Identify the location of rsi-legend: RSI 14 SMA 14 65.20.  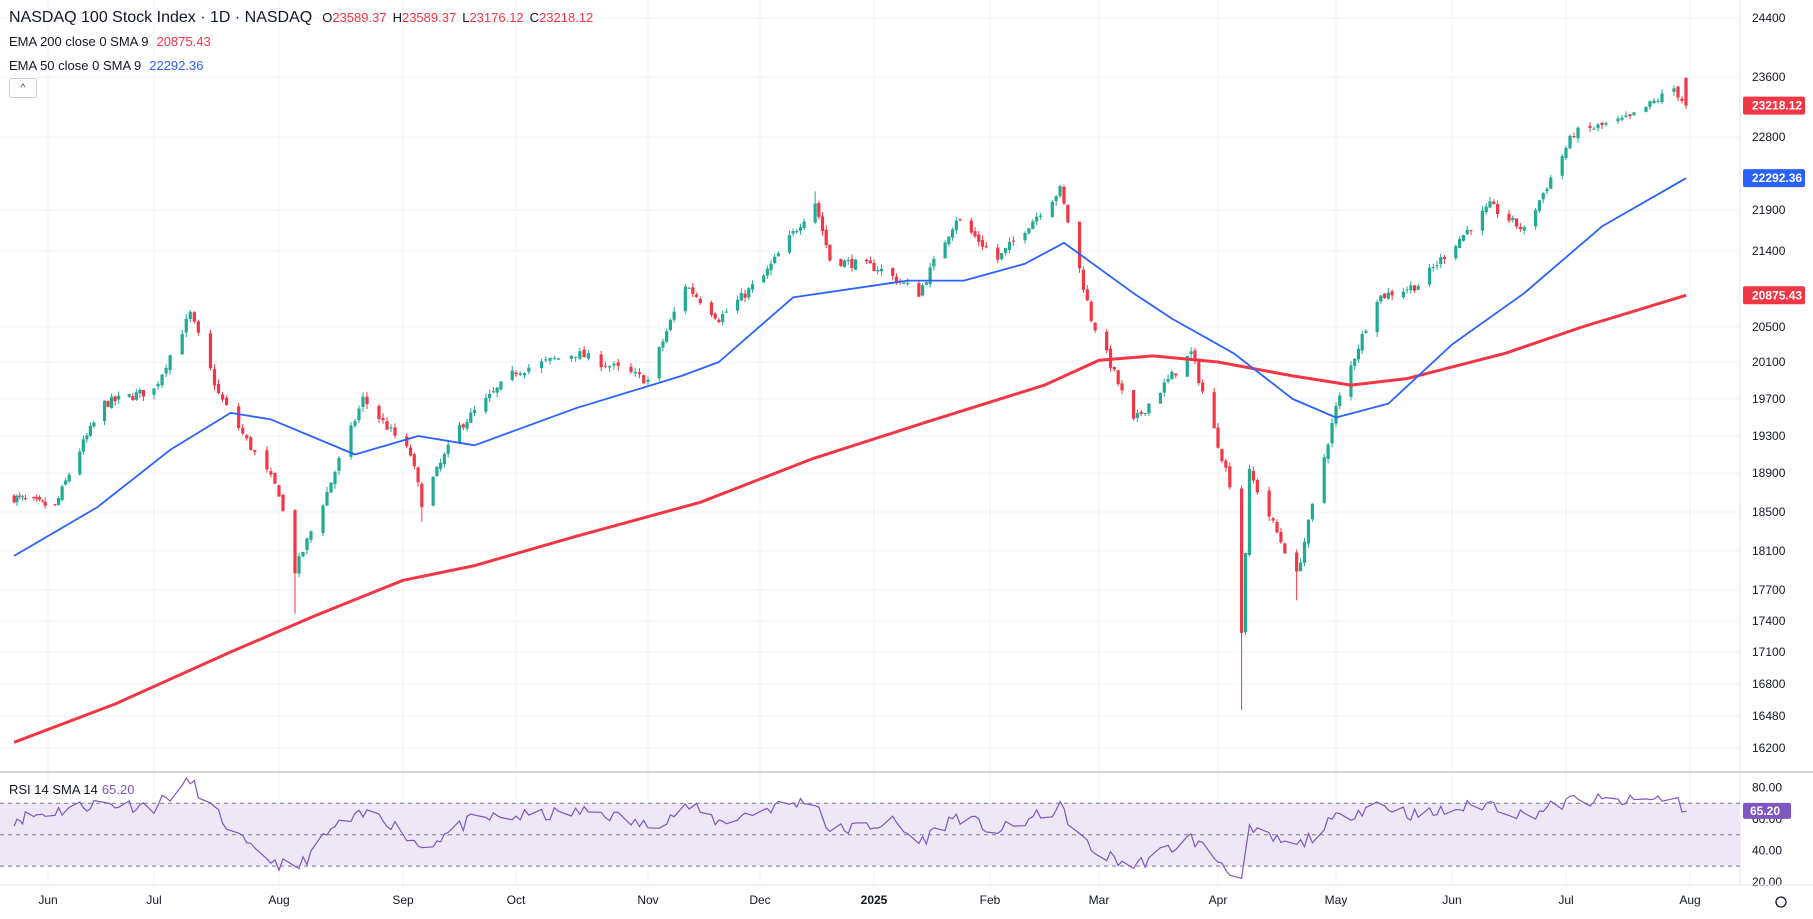
(71, 789).